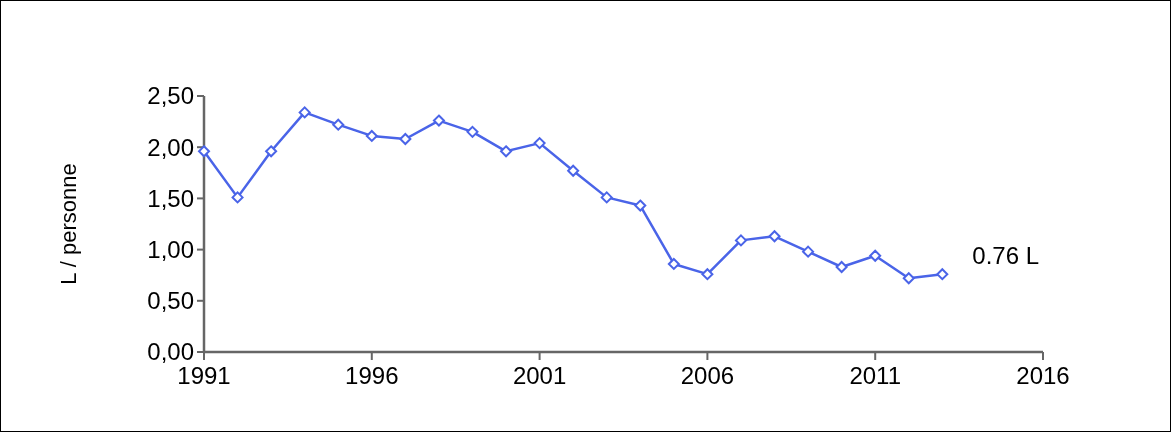  Describe the element at coordinates (372, 375) in the screenshot. I see `x-tick-label: 1996` at that location.